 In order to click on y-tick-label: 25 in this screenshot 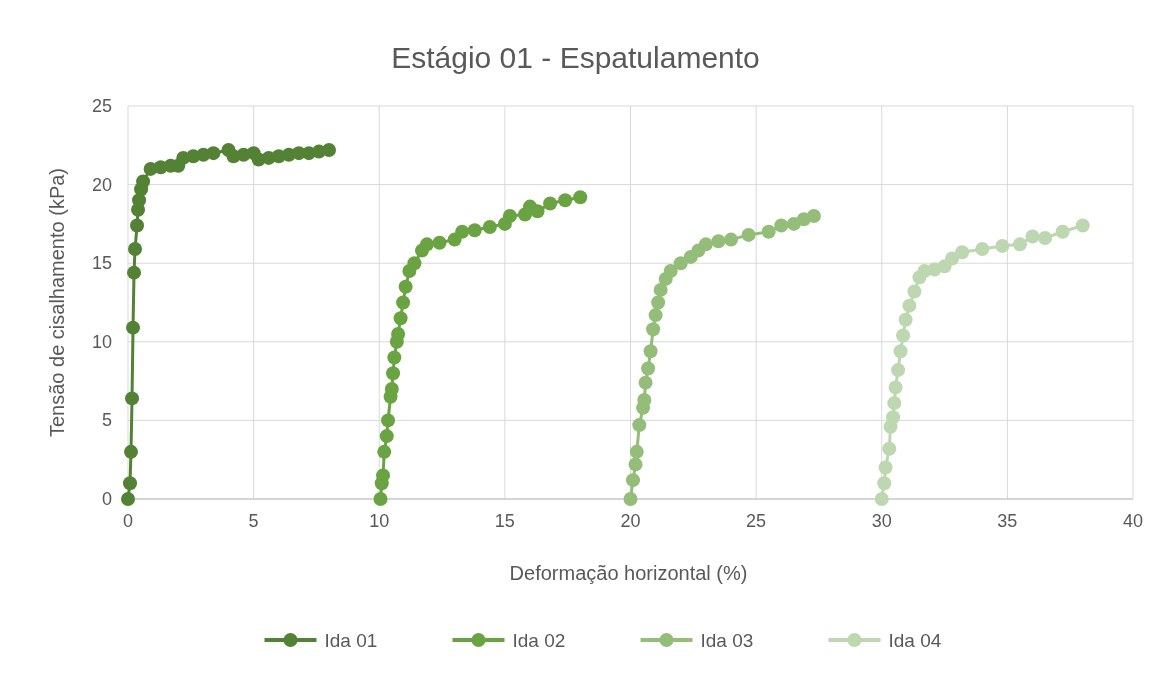, I will do `click(101, 106)`.